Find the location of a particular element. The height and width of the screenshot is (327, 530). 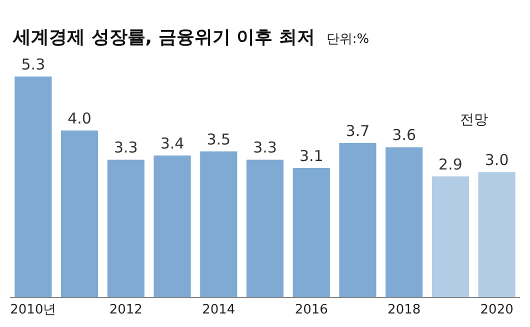

x-tick-label: 2018 is located at coordinates (404, 310).